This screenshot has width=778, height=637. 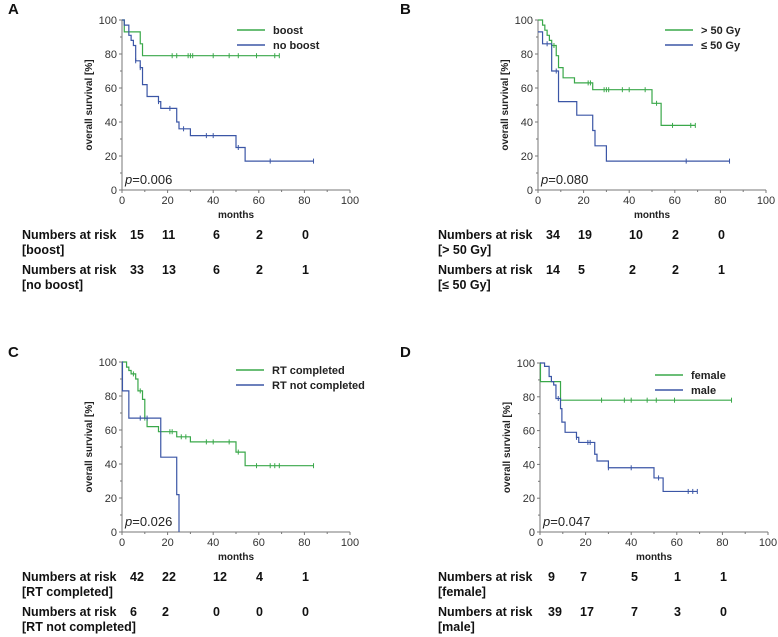 What do you see at coordinates (636, 235) in the screenshot?
I see `risk-count: 10` at bounding box center [636, 235].